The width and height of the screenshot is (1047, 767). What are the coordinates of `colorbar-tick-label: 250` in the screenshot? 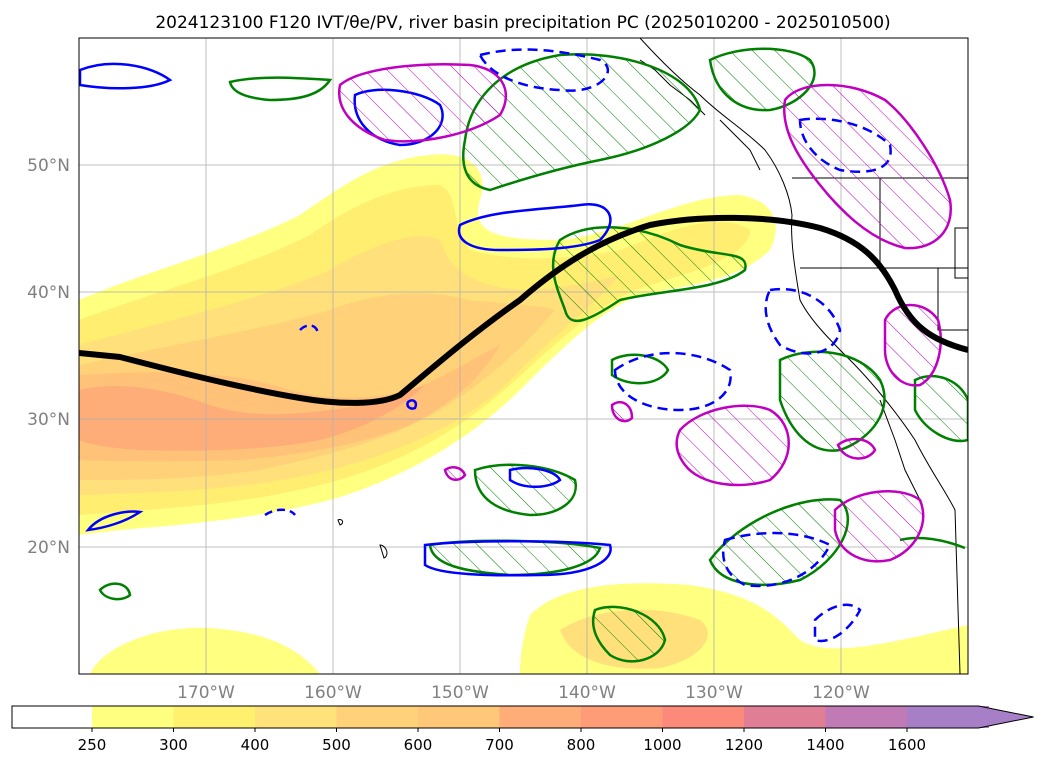 It's located at (92, 745).